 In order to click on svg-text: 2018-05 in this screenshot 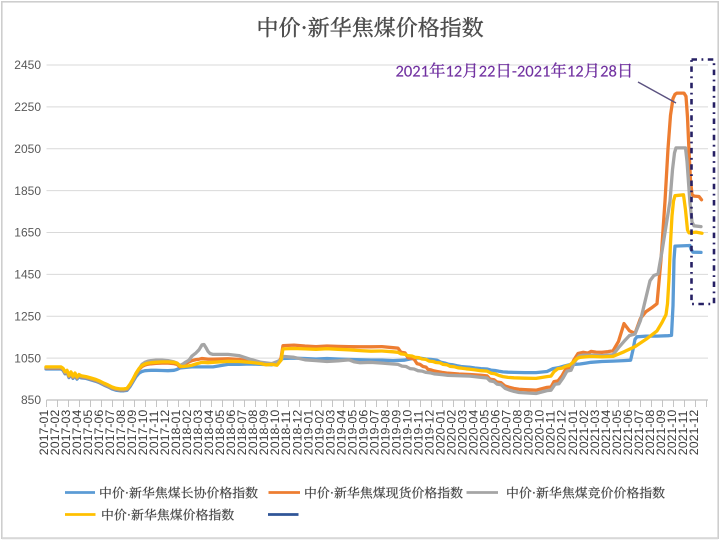, I will do `click(220, 433)`.